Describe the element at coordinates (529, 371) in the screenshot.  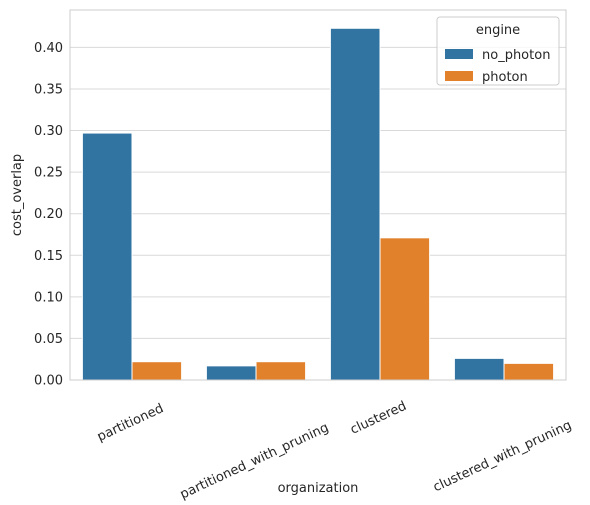
I see `bar-photon-clustered_with_pruning` at that location.